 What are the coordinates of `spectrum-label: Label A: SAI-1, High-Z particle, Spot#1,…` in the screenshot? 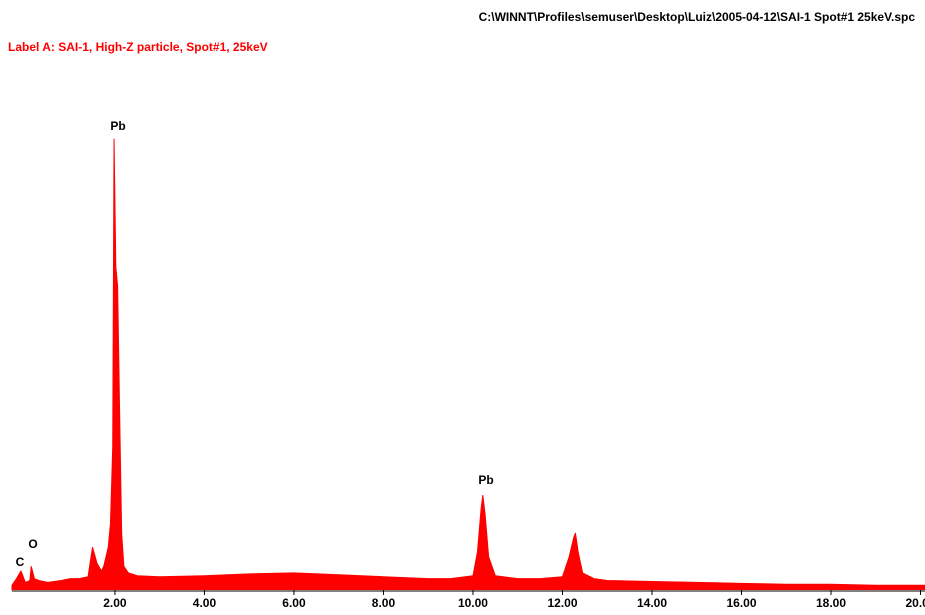 It's located at (138, 47).